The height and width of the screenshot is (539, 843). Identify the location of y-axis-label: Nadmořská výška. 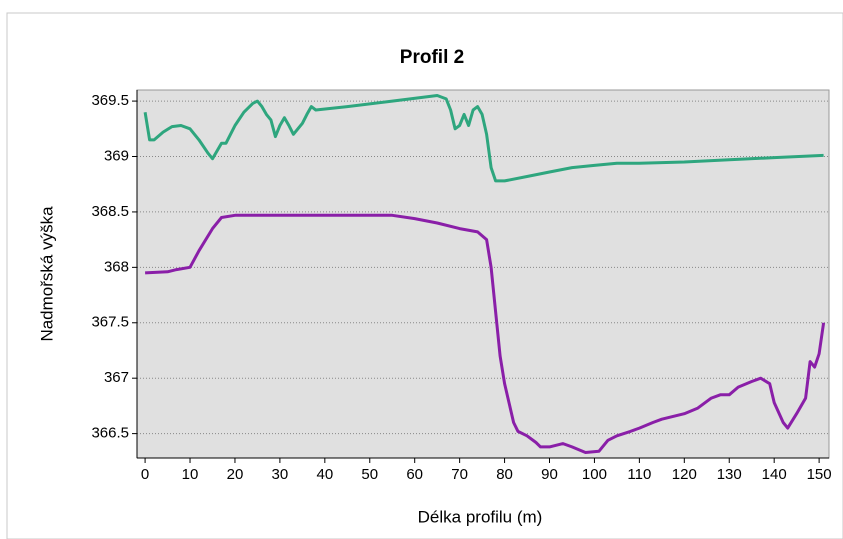
(46, 274).